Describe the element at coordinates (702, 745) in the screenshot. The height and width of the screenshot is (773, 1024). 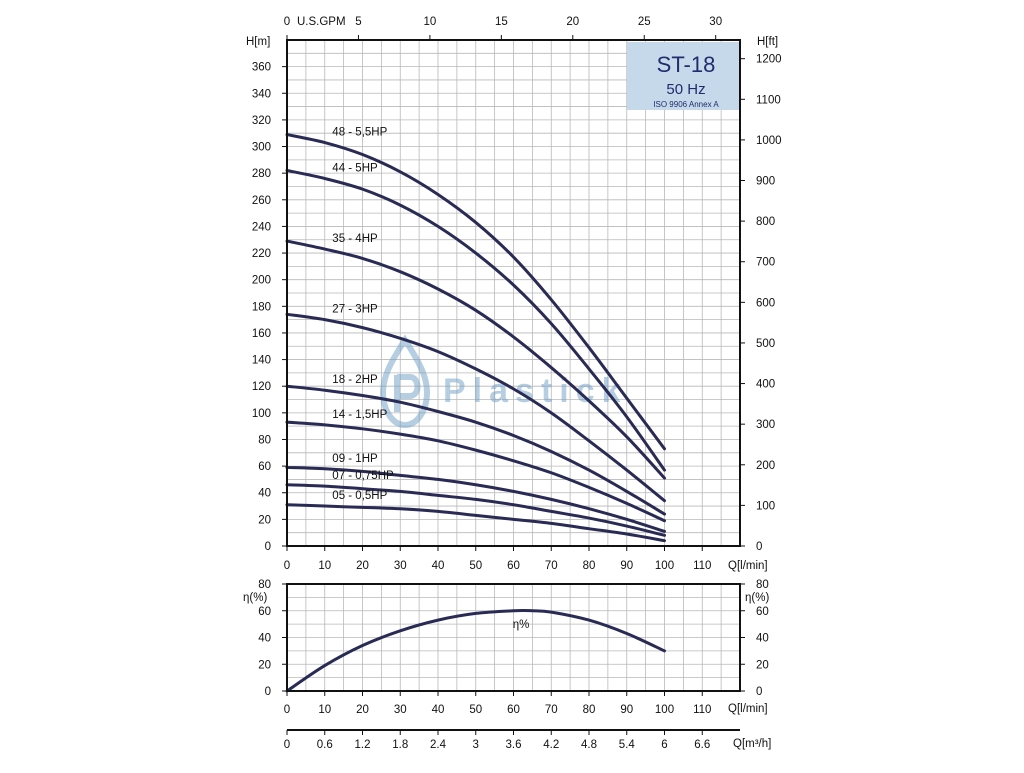
I see `m3h-tick-label: 6.6` at that location.